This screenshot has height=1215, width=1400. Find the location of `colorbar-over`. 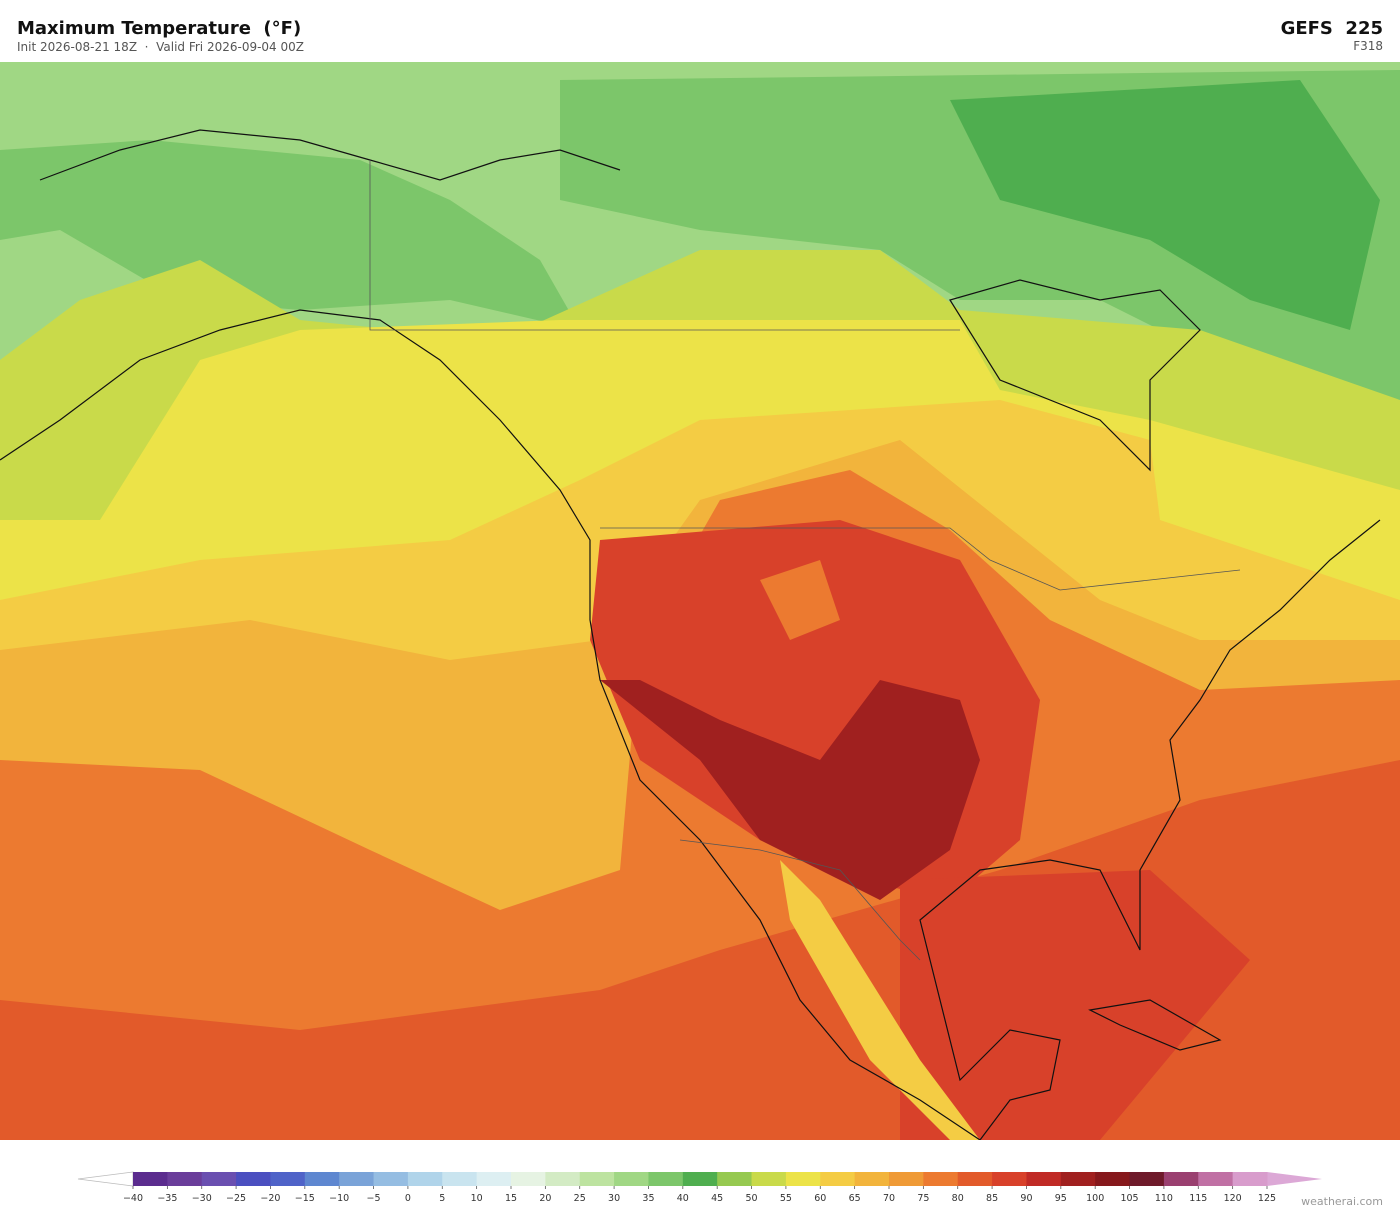

colorbar-over is located at coordinates (1294, 1179).